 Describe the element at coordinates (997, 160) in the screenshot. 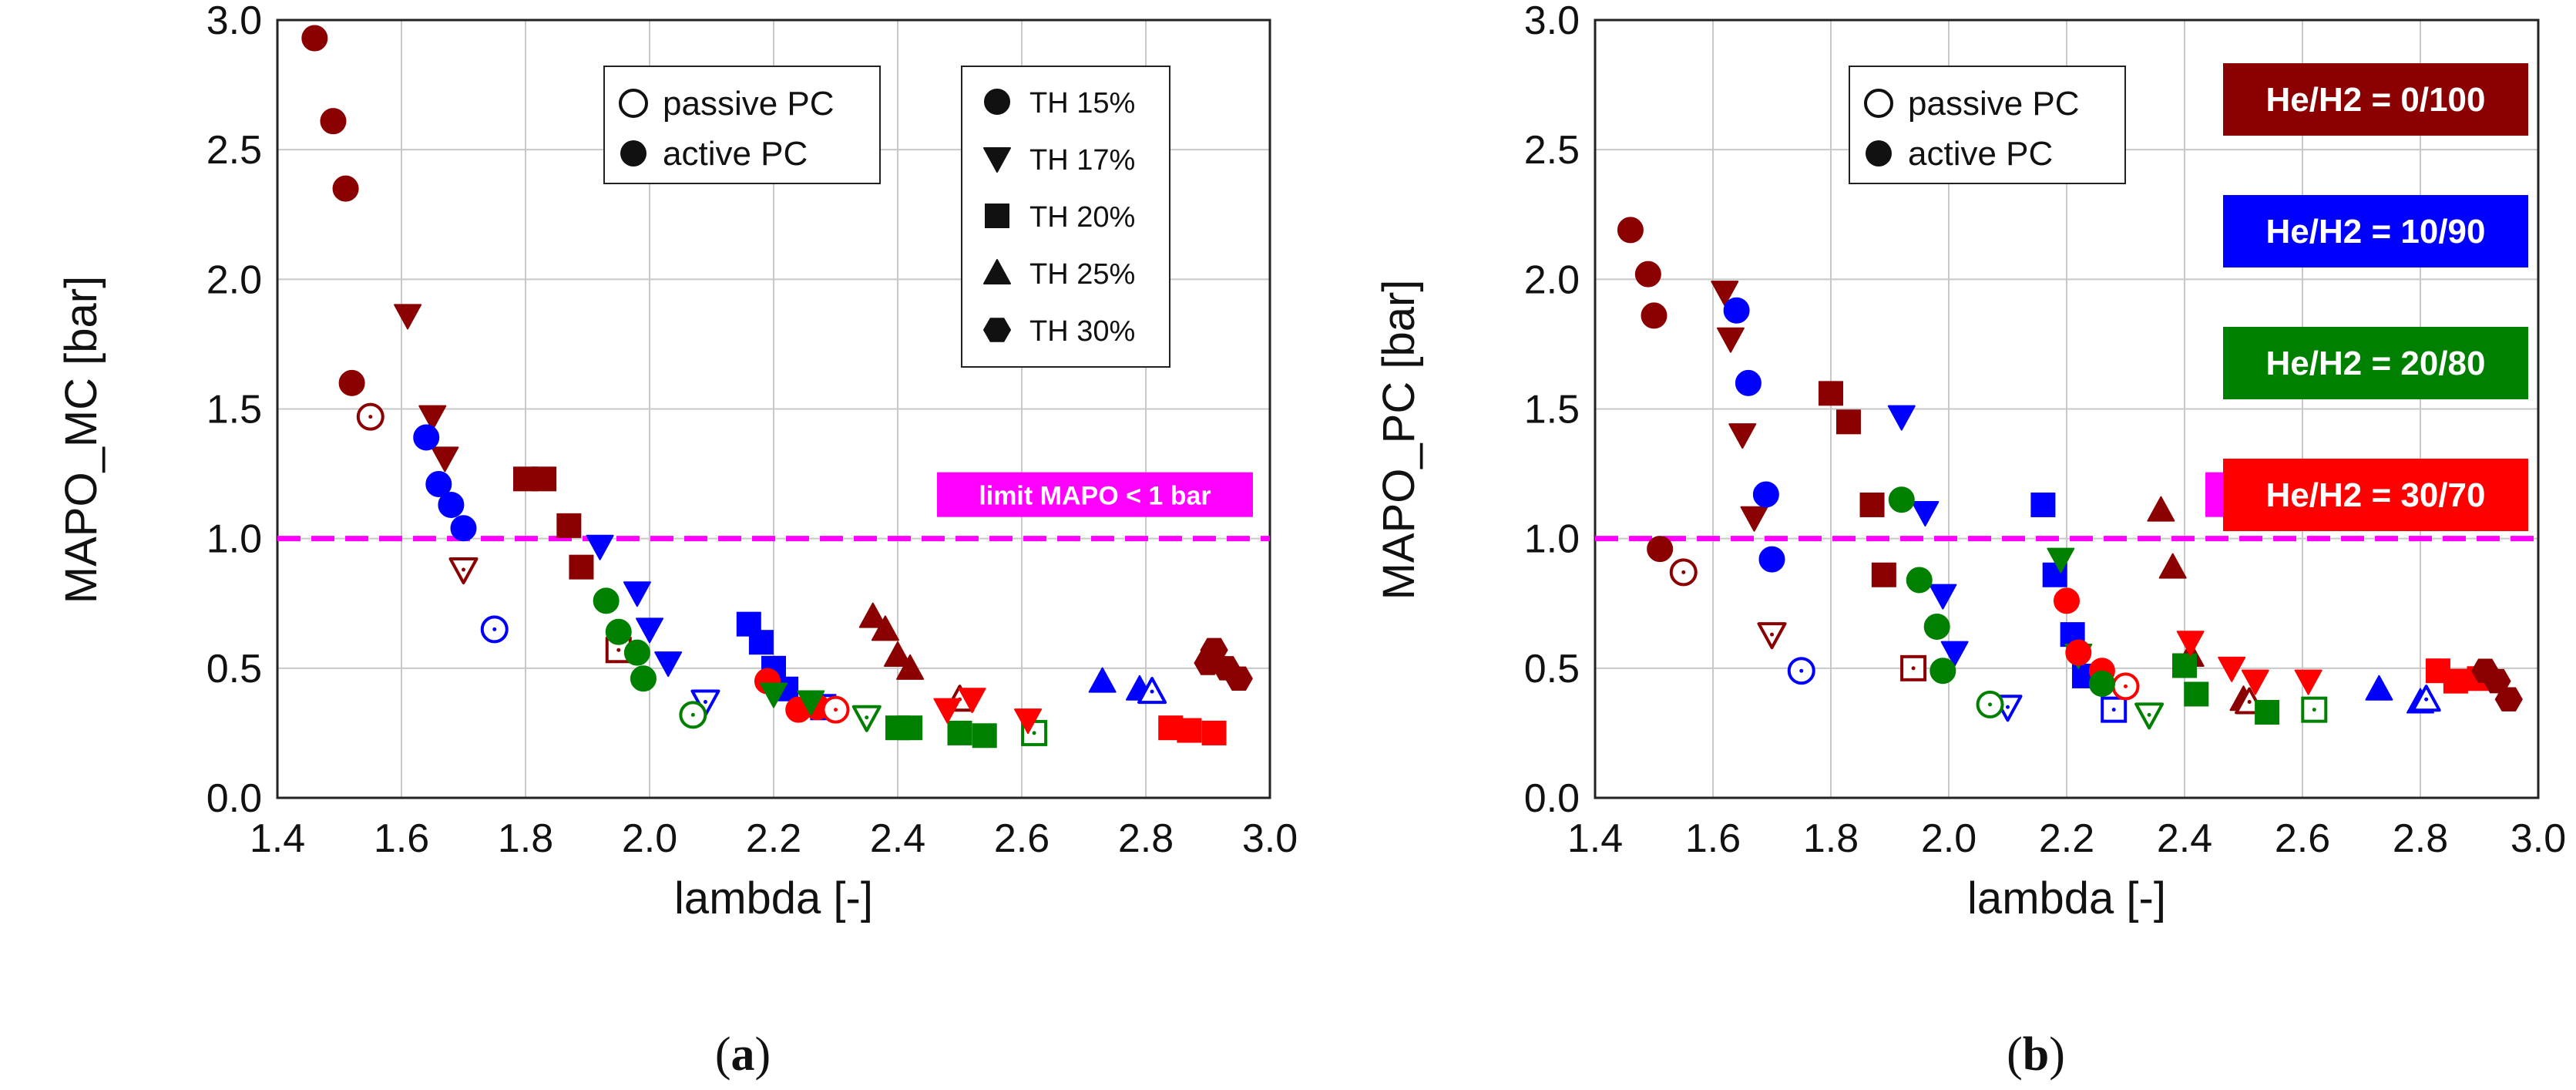

I see `tri_down-legend-icon` at that location.